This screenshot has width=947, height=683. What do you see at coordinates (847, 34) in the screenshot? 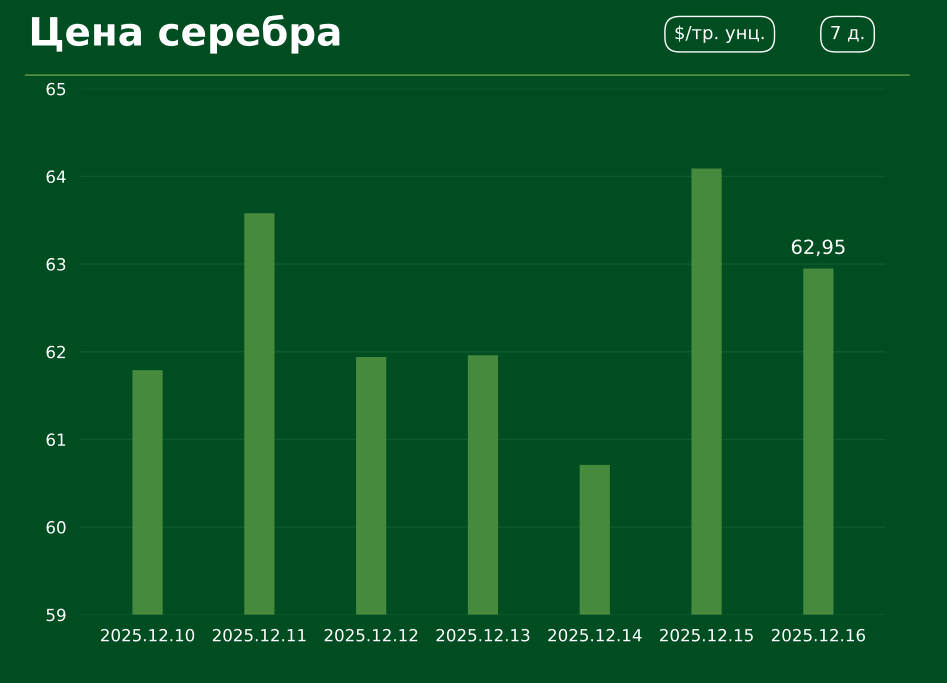
I see `text: 7 д.` at bounding box center [847, 34].